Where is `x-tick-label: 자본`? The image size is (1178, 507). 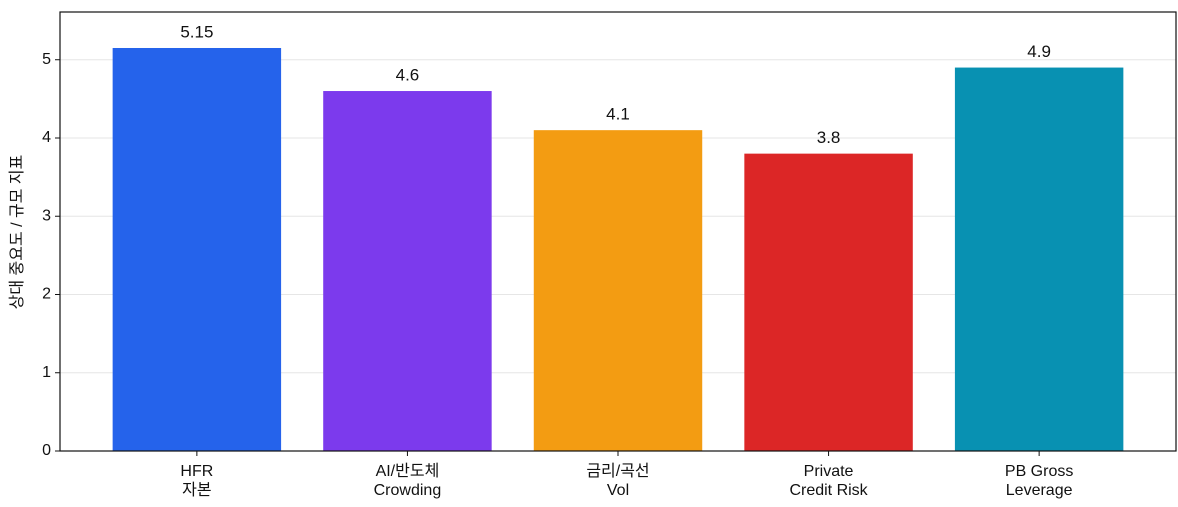
x-tick-label: 자본 is located at coordinates (196, 490).